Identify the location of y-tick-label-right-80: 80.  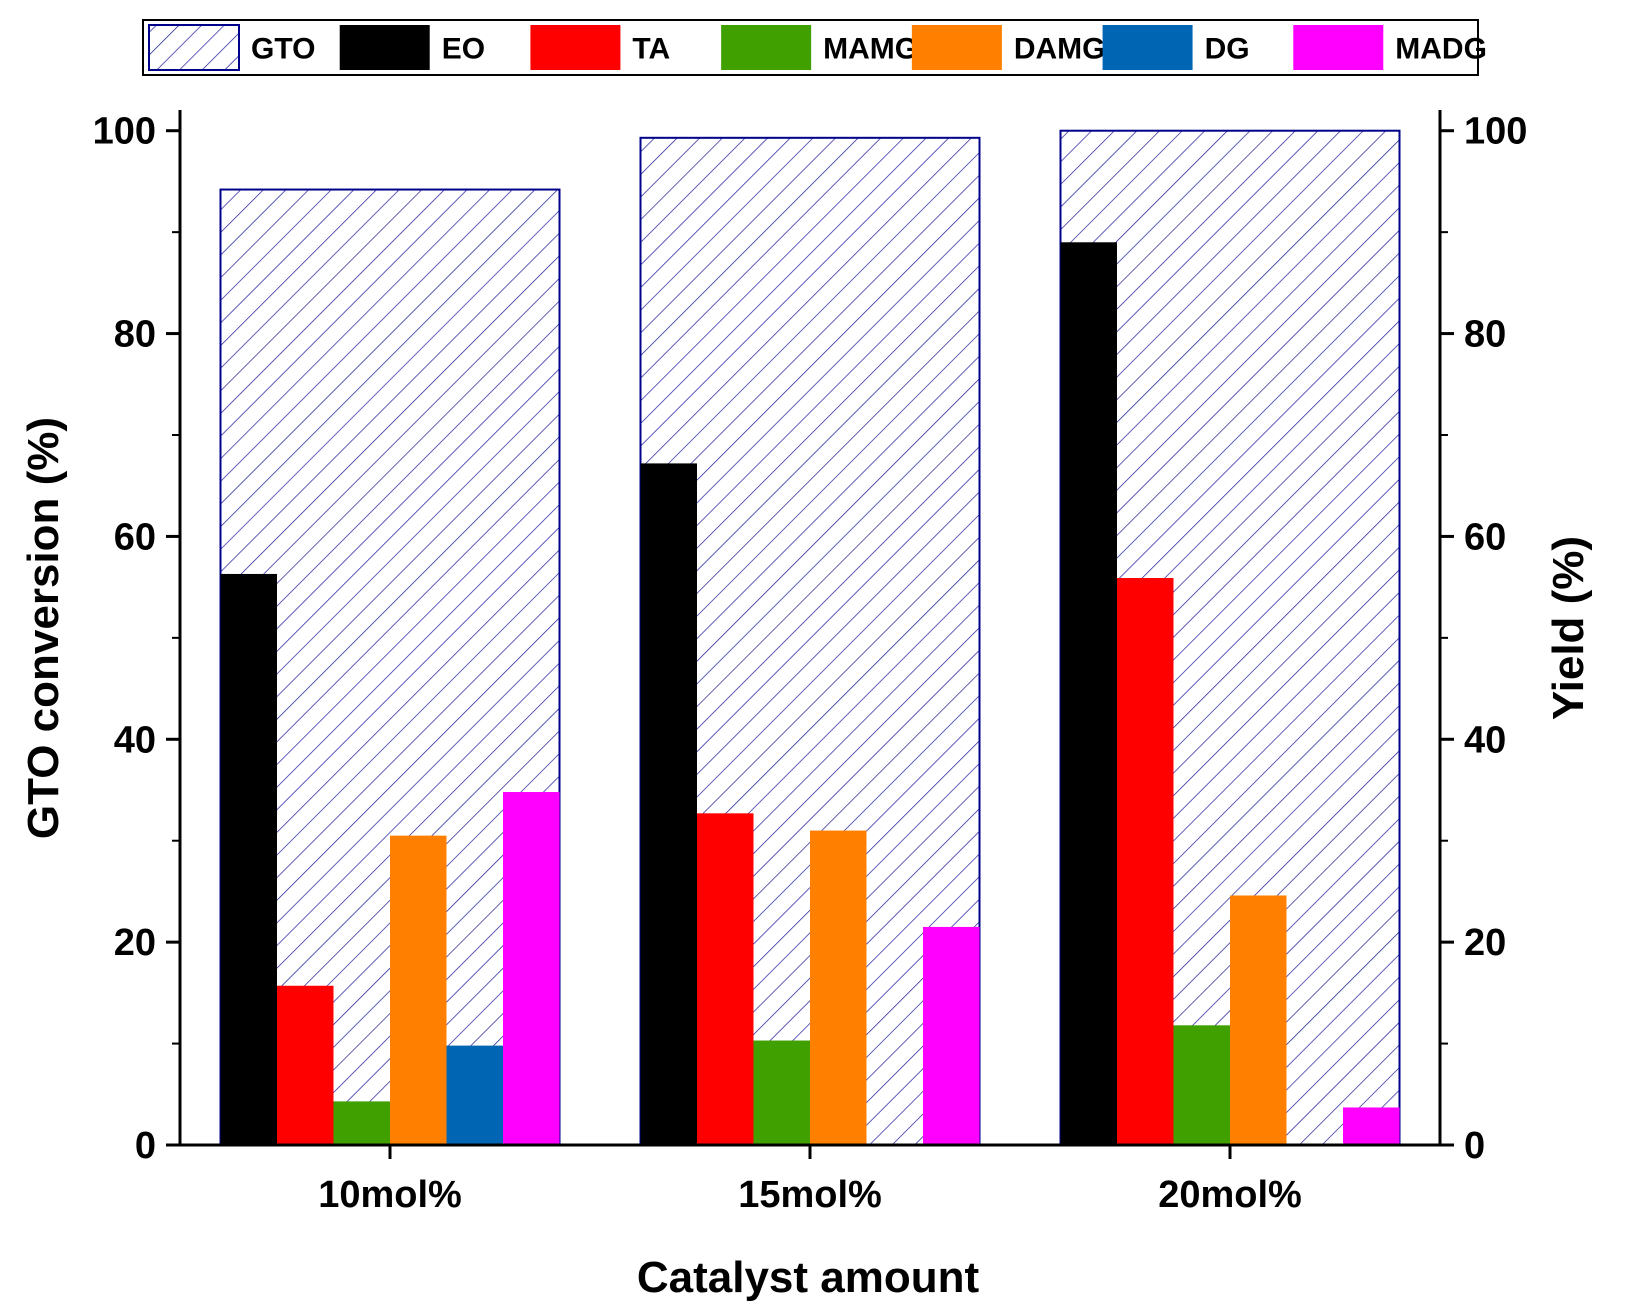
(1485, 335).